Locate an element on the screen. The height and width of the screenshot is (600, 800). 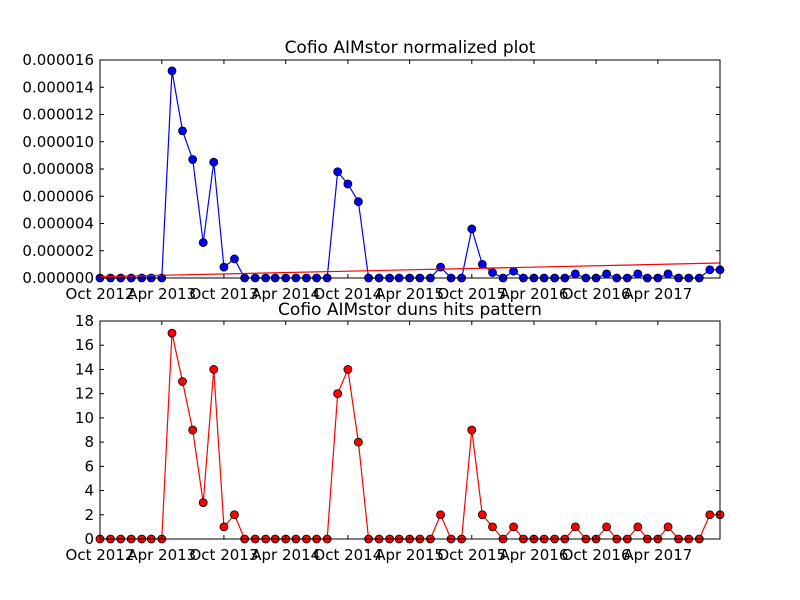
y-tick-label: 0.000012 is located at coordinates (58, 115).